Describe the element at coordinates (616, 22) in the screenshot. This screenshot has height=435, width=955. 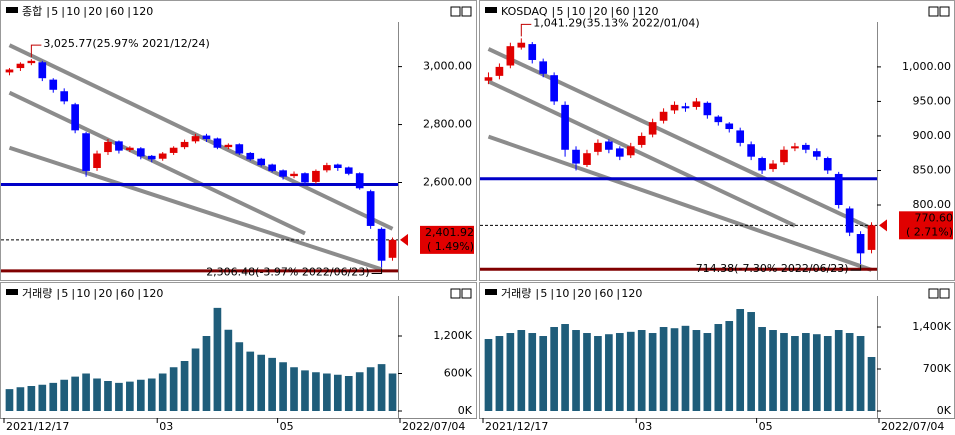
I see `high-annotation: 1,041.29(35.13% 2022/01/04)` at that location.